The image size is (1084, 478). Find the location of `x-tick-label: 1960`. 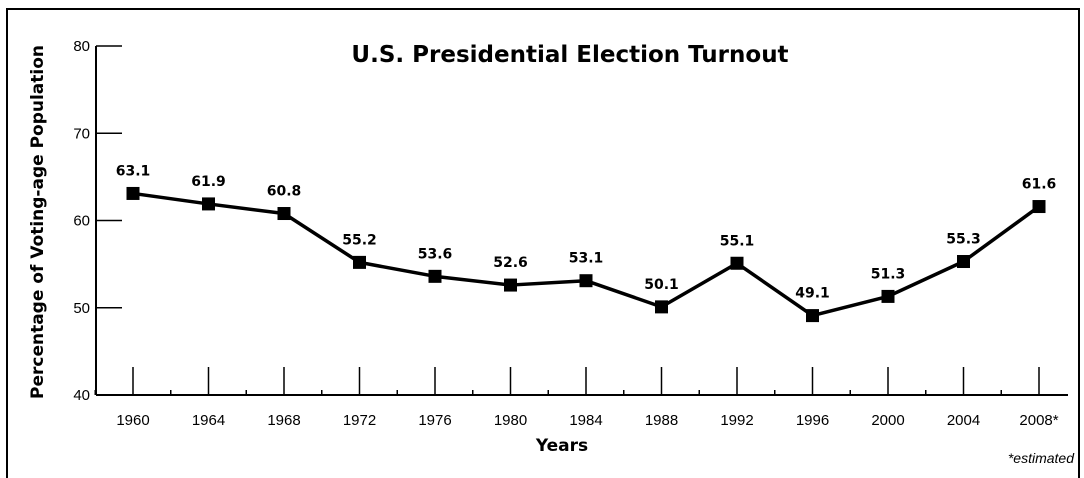

x-tick-label: 1960 is located at coordinates (132, 420).